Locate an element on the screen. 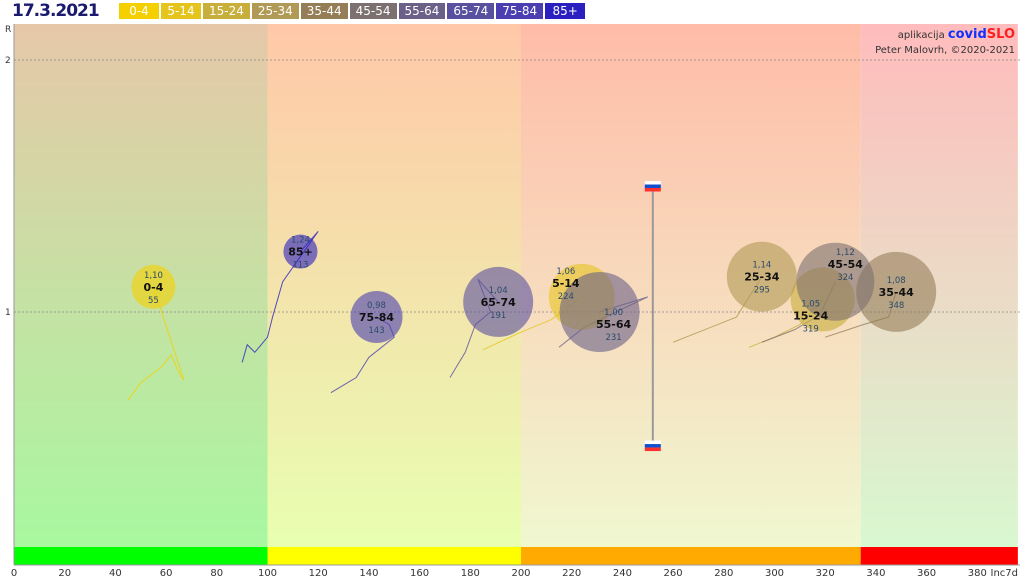 This screenshot has width=1024, height=580. app-prefix: aplikacija is located at coordinates (923, 35).